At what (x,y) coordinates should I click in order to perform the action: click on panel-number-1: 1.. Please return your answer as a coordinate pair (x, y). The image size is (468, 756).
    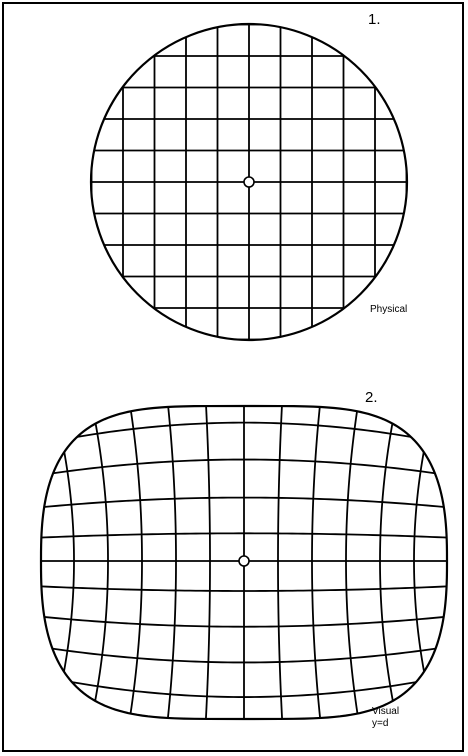
    Looking at the image, I should click on (374, 19).